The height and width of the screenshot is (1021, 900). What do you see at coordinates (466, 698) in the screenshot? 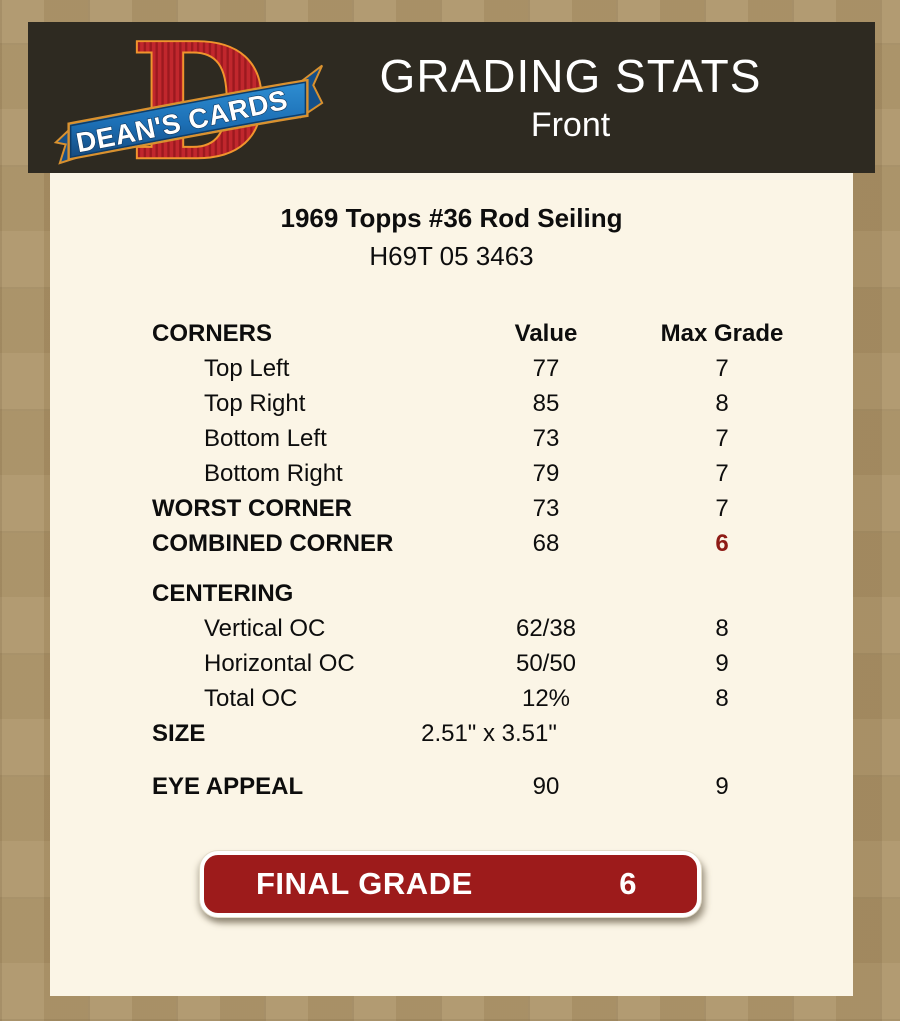
I see `table-row: Total OC 12% 8` at bounding box center [466, 698].